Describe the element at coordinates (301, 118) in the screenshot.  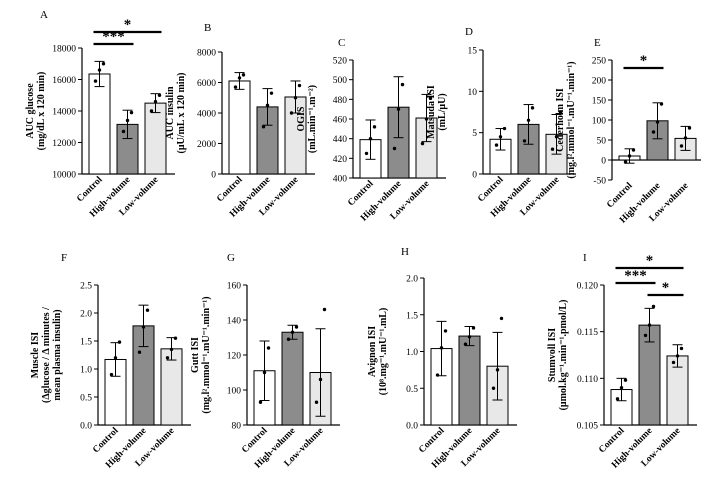
I see `panel-c-y-label: OGIS` at that location.